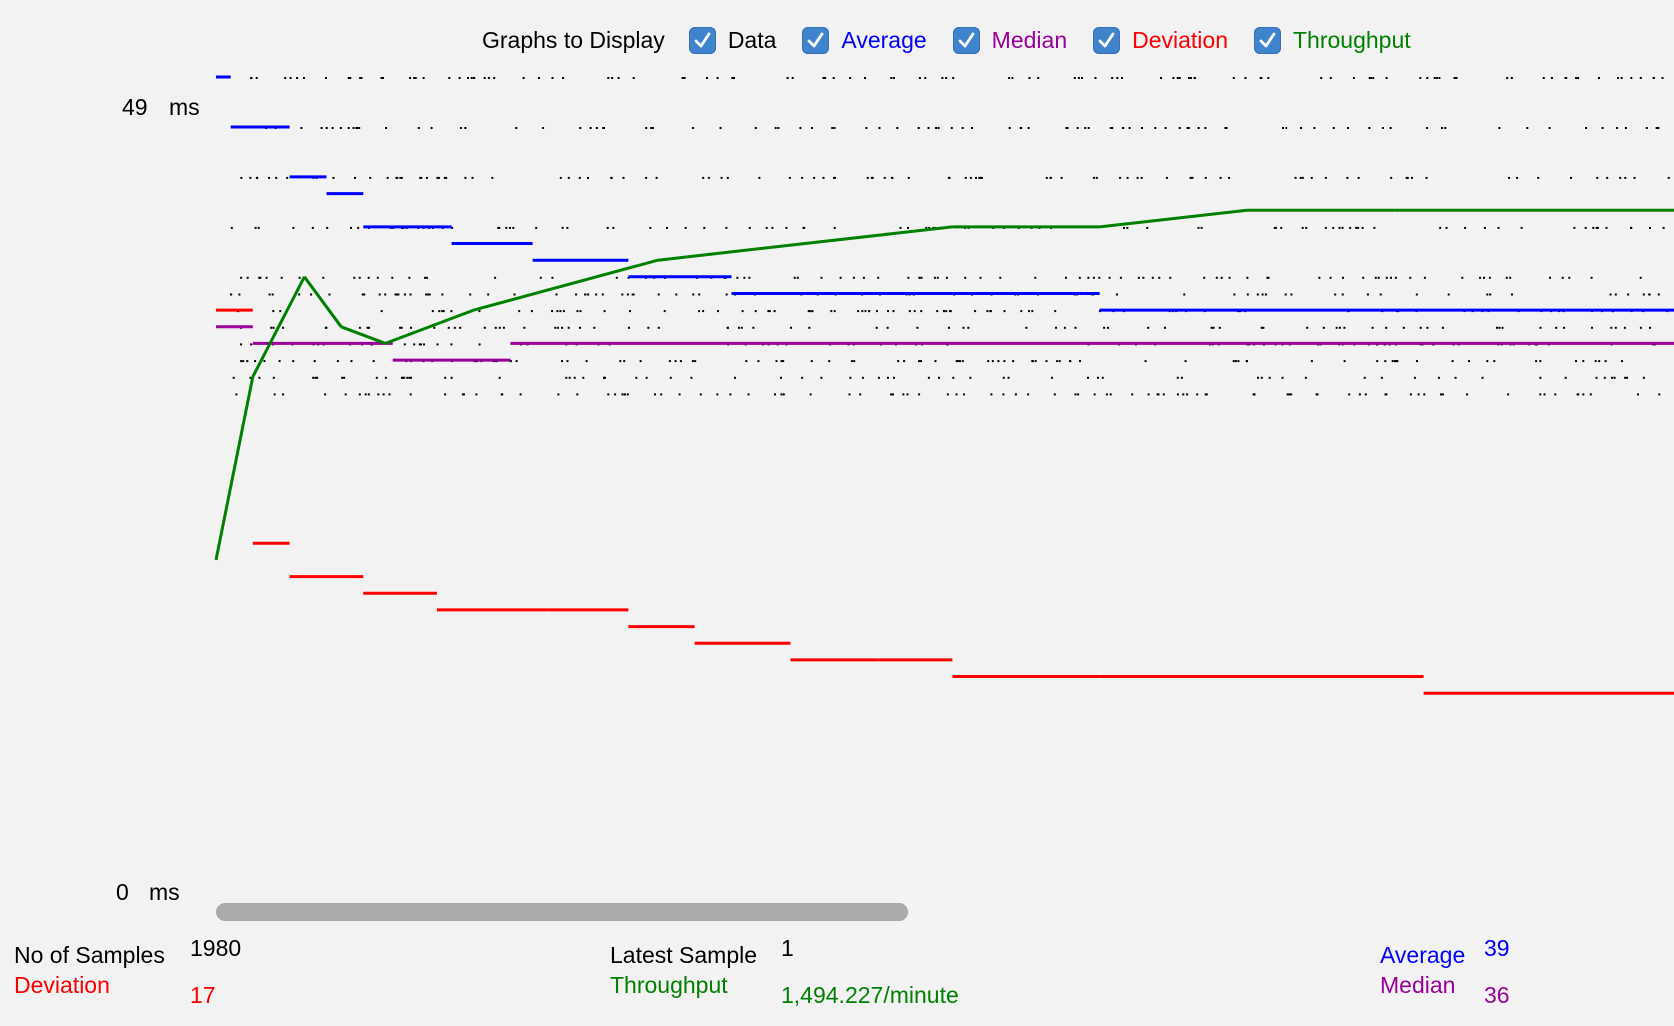 This screenshot has width=1674, height=1026. I want to click on checkbox-average: Average, so click(864, 40).